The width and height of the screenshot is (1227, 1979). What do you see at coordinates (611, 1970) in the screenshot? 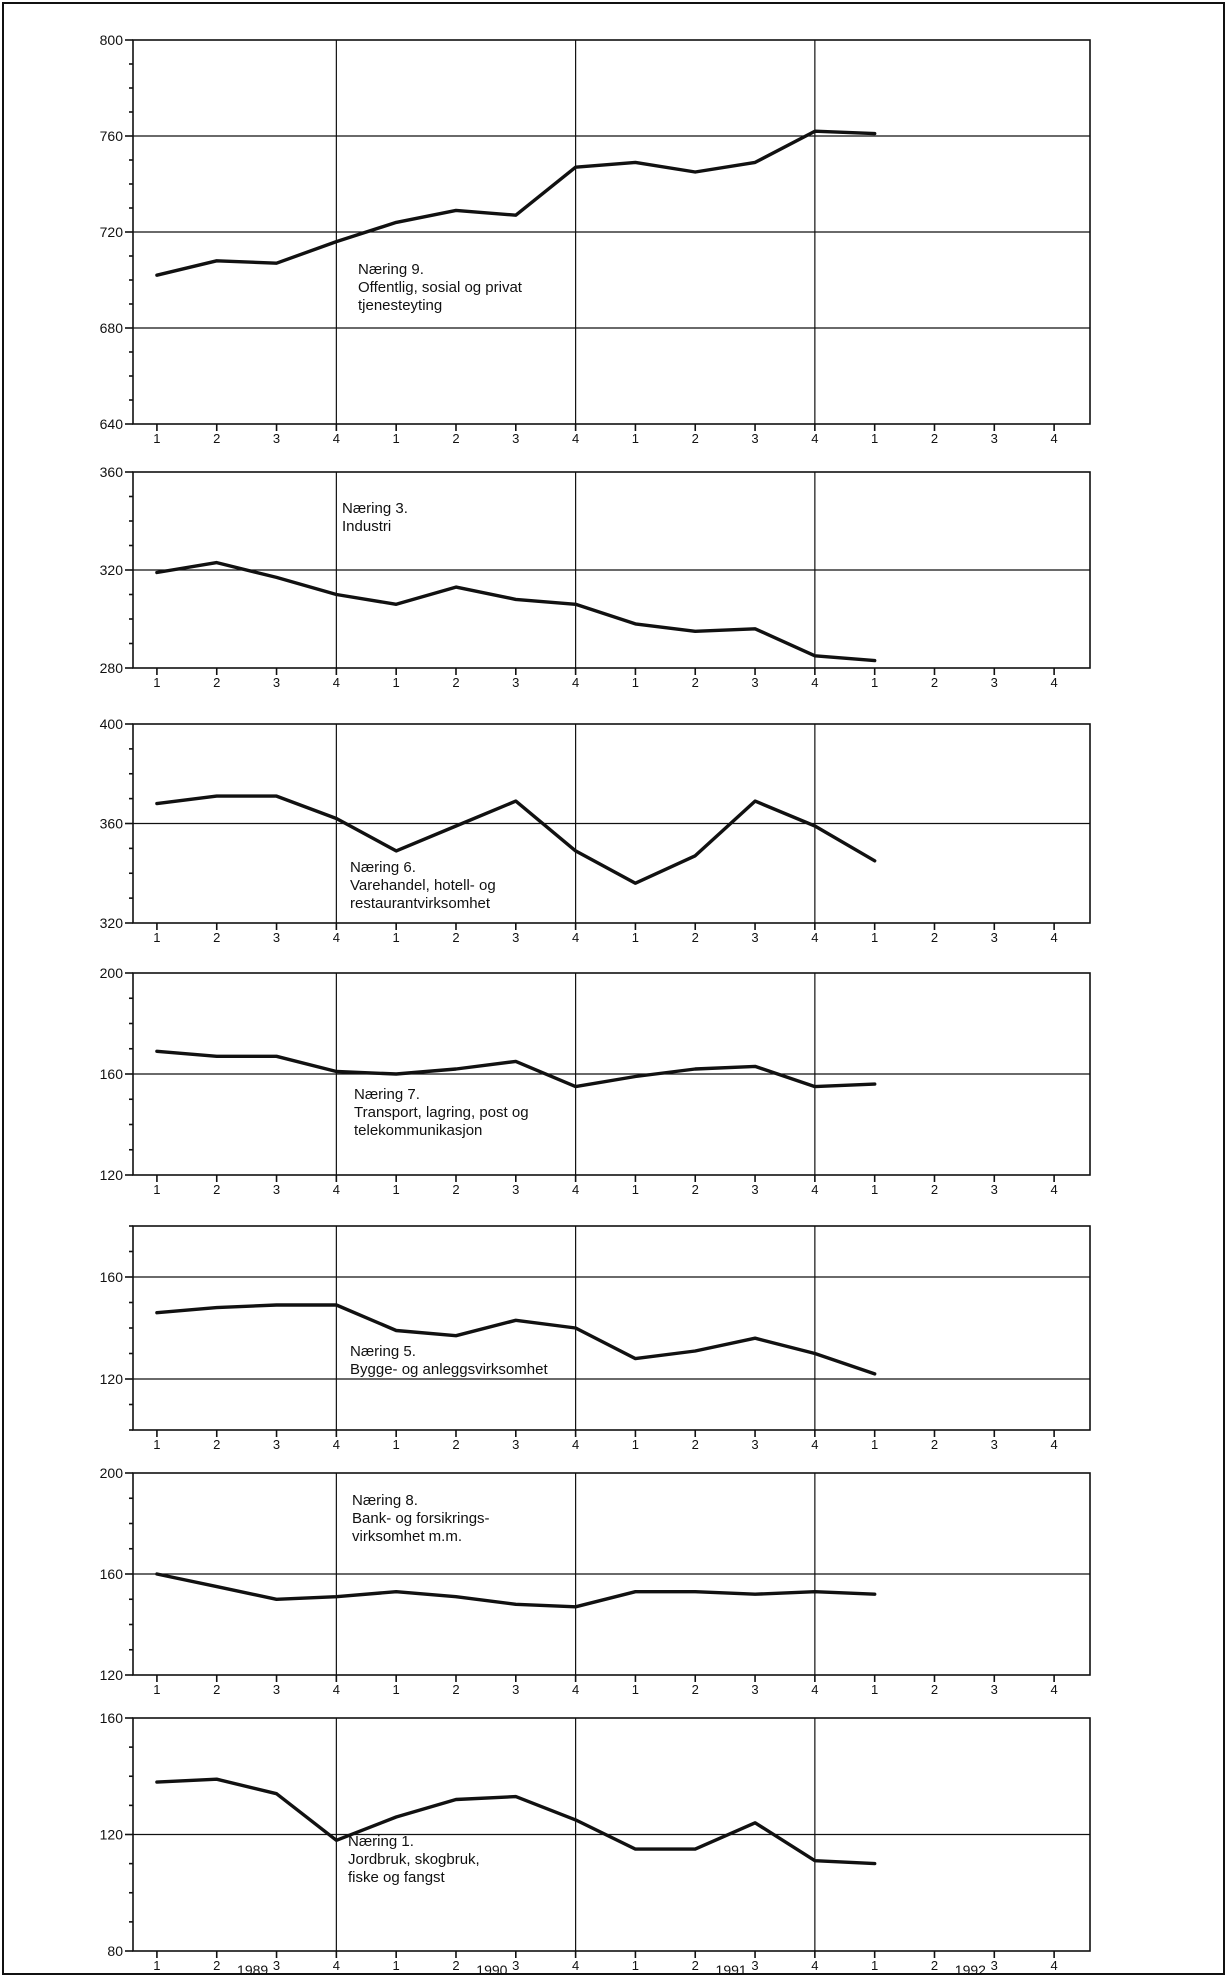
I see `year-labels: 1989 1990 1991 1992` at bounding box center [611, 1970].